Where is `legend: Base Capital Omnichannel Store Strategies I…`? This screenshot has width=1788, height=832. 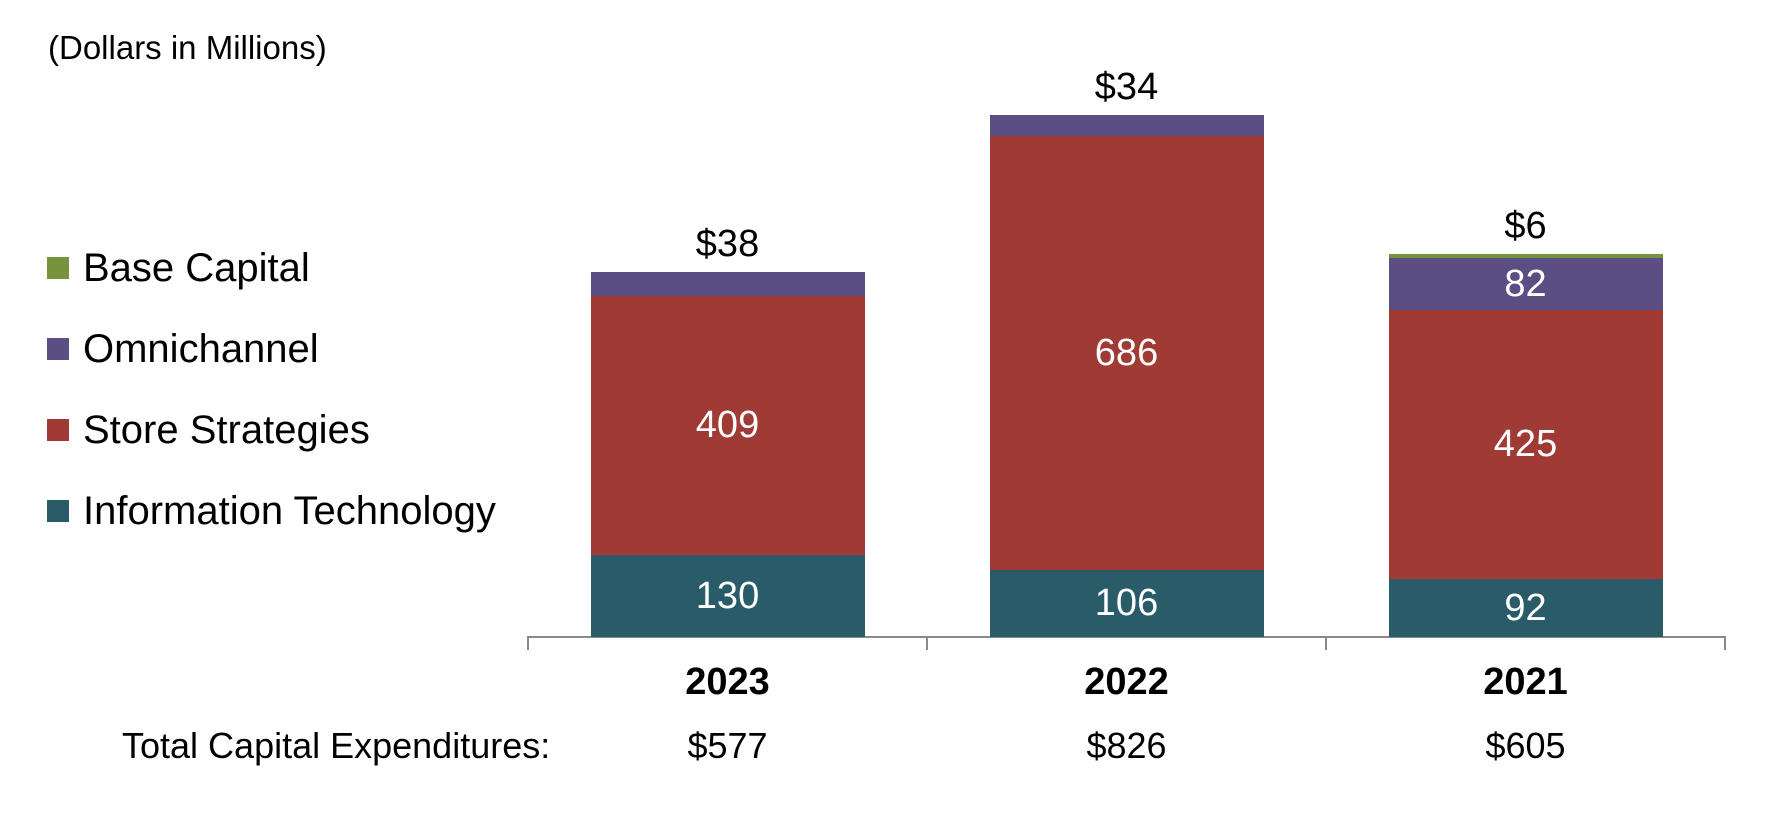
legend: Base Capital Omnichannel Store Strategies I… is located at coordinates (271, 404).